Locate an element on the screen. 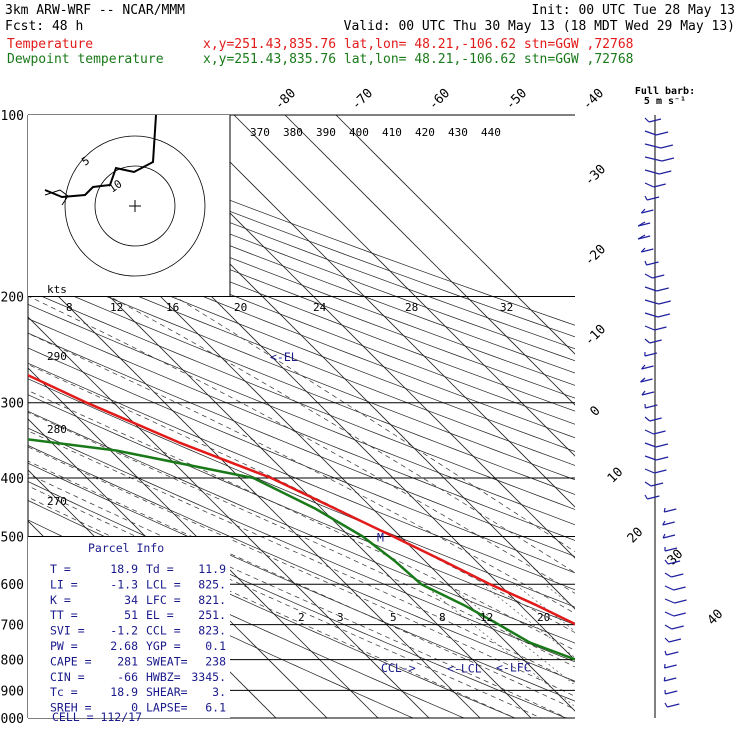 The image size is (740, 740). parcel-label: LAPSE= is located at coordinates (167, 708).